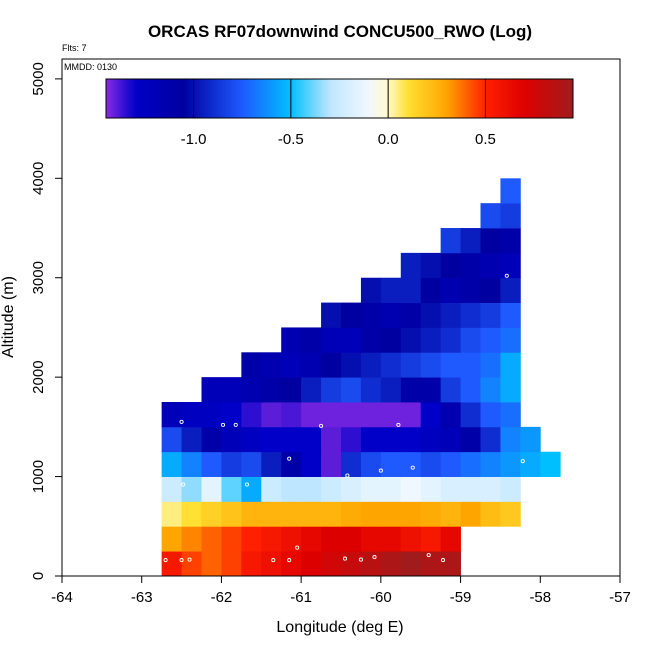 The height and width of the screenshot is (650, 650). Describe the element at coordinates (38, 178) in the screenshot. I see `y-tick-label: 4000` at that location.